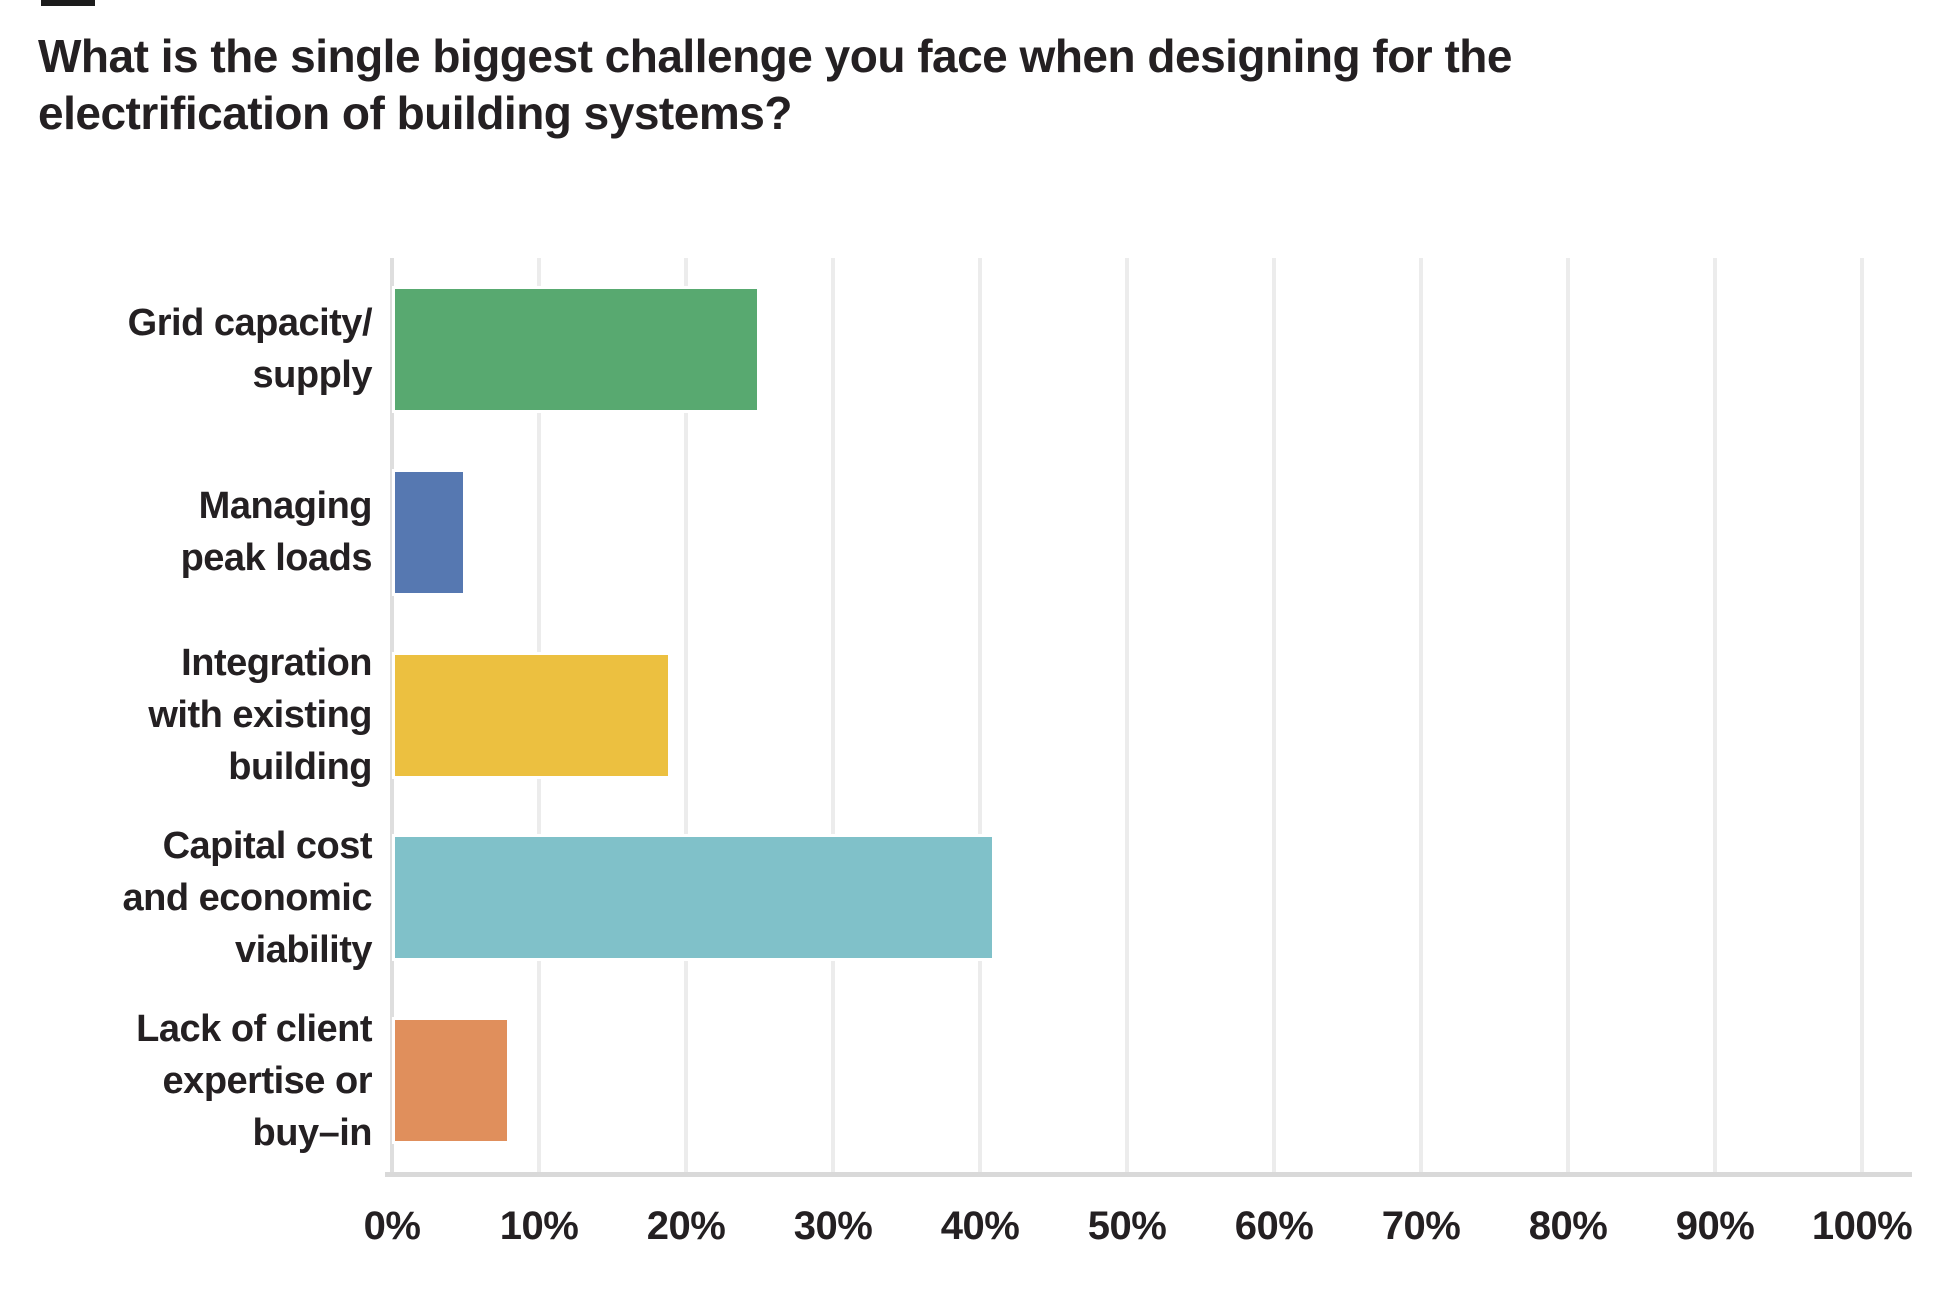  What do you see at coordinates (254, 1028) in the screenshot?
I see `category-label-line: Lack of client` at bounding box center [254, 1028].